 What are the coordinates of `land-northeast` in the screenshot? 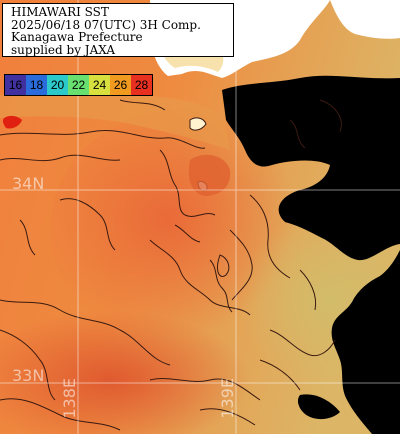 It's located at (365, 19).